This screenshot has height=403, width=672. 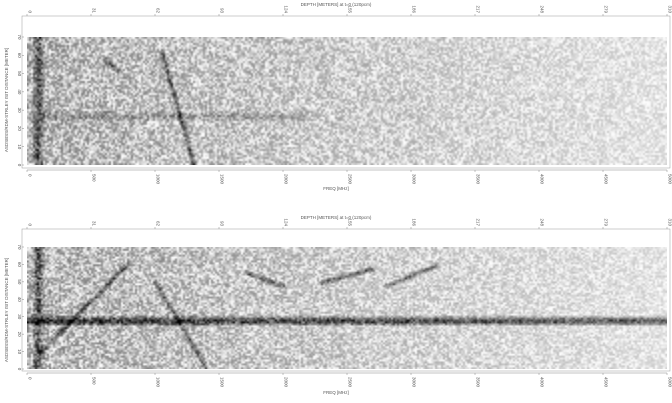 What do you see at coordinates (670, 179) in the screenshot?
I see `chart-top-x-tick-label: 5000` at bounding box center [670, 179].